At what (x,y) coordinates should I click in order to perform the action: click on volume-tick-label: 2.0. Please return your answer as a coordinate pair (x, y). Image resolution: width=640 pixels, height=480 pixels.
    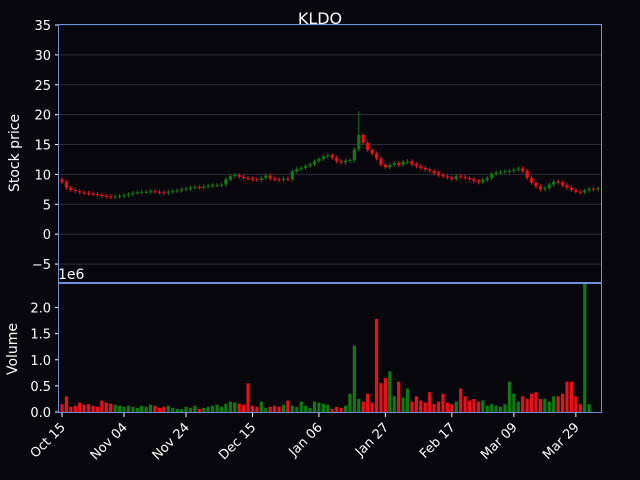
    Looking at the image, I should click on (40, 309).